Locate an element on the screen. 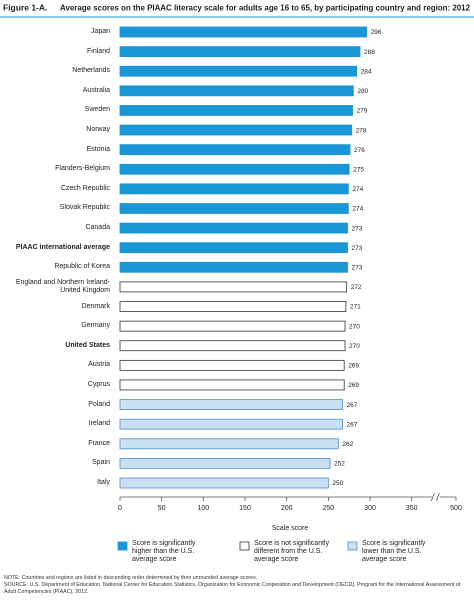 Image resolution: width=474 pixels, height=606 pixels. x-tick-label: 250 is located at coordinates (329, 508).